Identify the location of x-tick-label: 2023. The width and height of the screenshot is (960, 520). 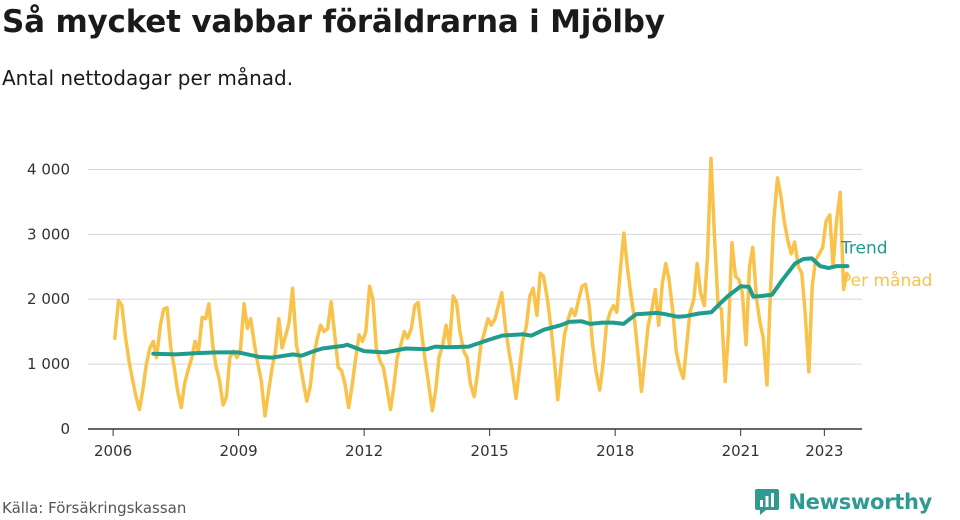
(824, 451).